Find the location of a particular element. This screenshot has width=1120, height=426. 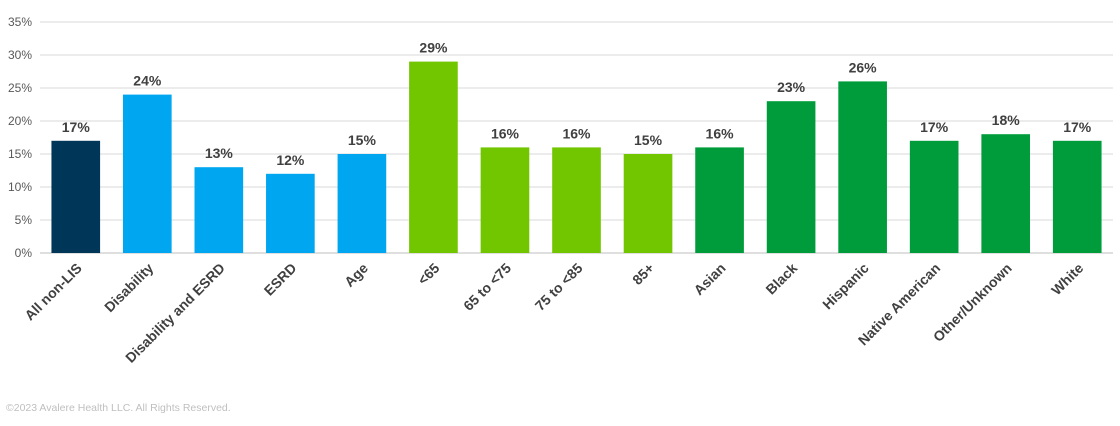

data-label: 18% is located at coordinates (1006, 120).